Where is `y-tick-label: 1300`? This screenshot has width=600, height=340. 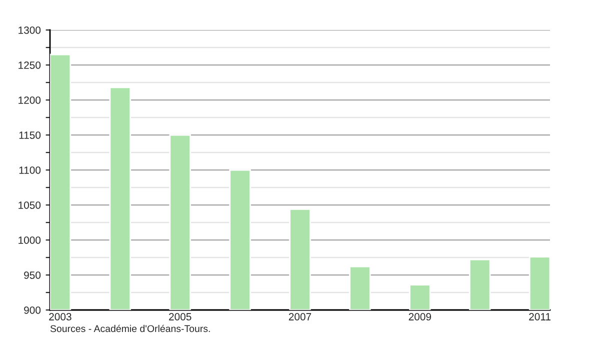 y-tick-label: 1300 is located at coordinates (29, 30).